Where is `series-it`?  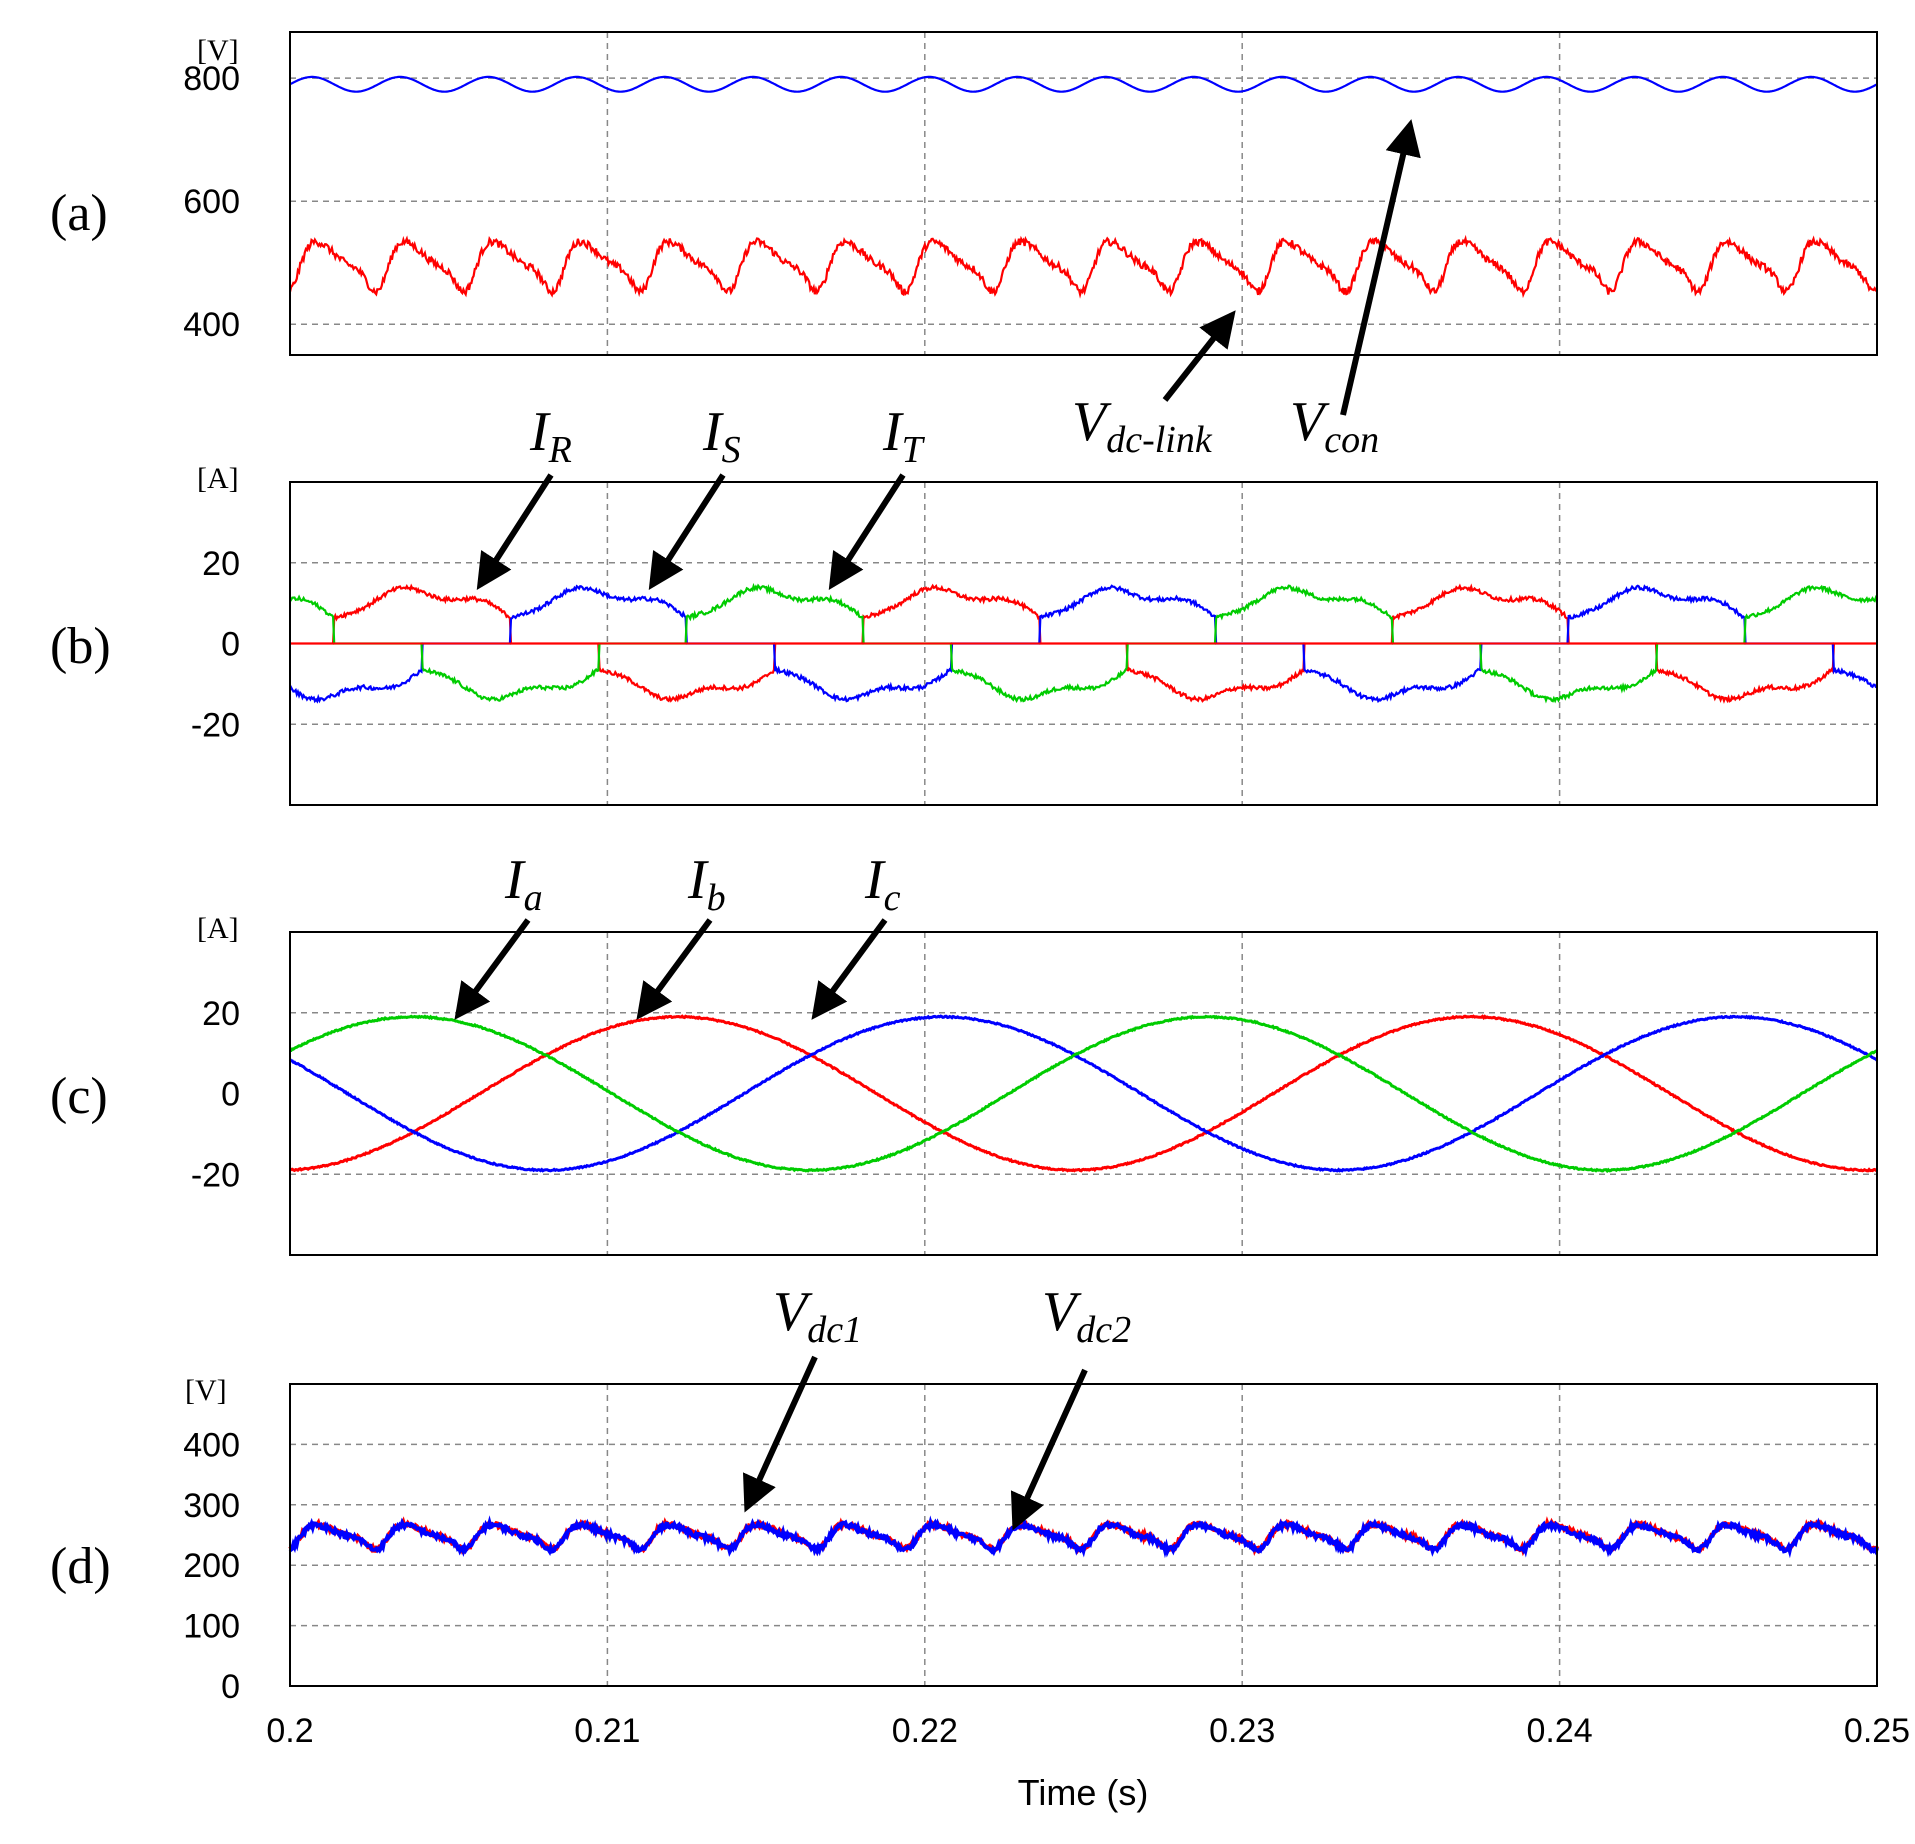
series-it is located at coordinates (1083, 643).